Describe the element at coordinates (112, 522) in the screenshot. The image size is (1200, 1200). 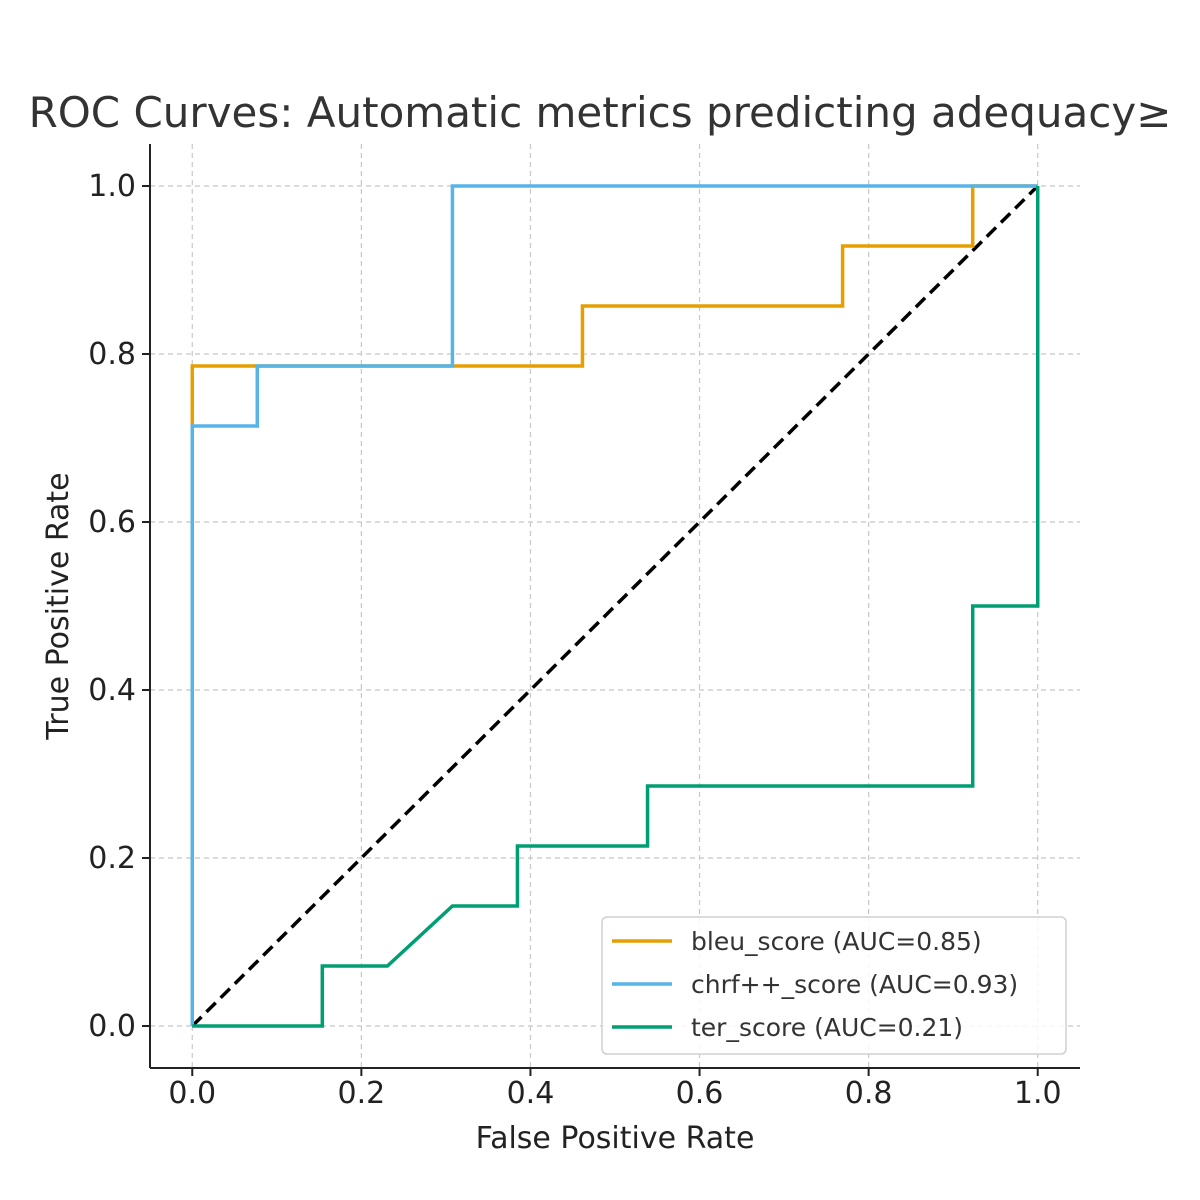
I see `y-tick-label: 0.6` at that location.